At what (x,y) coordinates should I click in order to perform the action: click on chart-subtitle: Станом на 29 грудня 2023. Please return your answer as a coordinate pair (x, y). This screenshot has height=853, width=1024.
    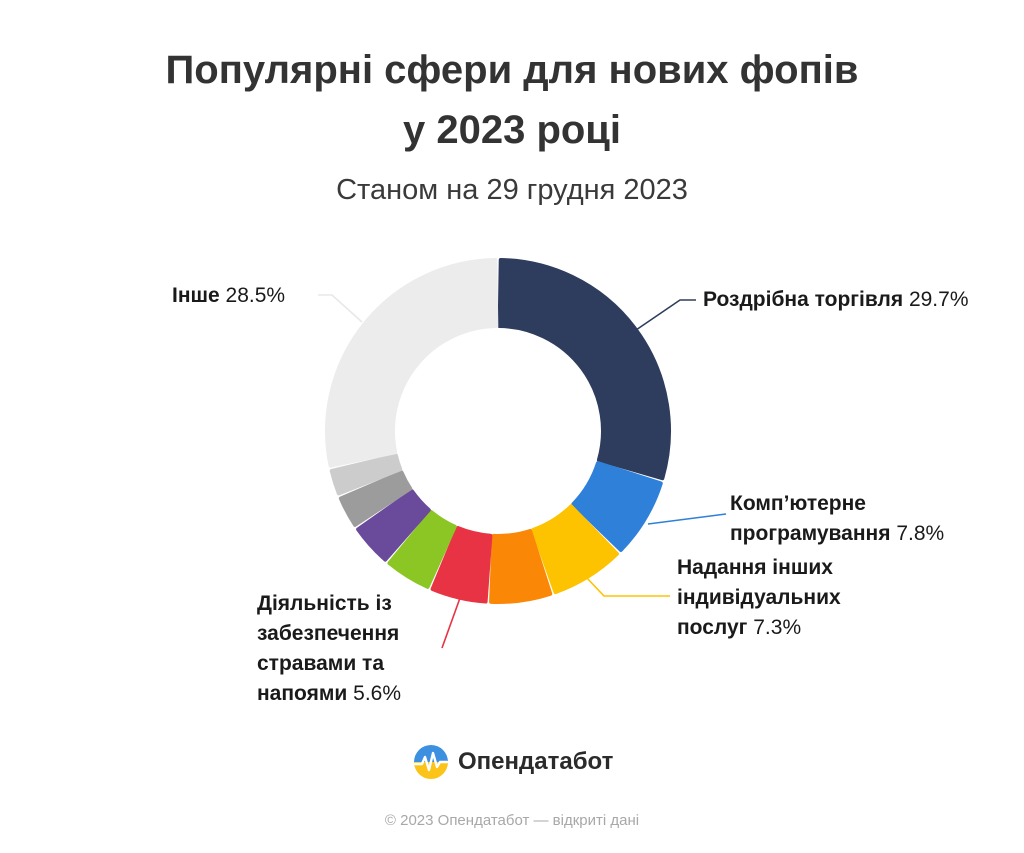
    Looking at the image, I should click on (512, 190).